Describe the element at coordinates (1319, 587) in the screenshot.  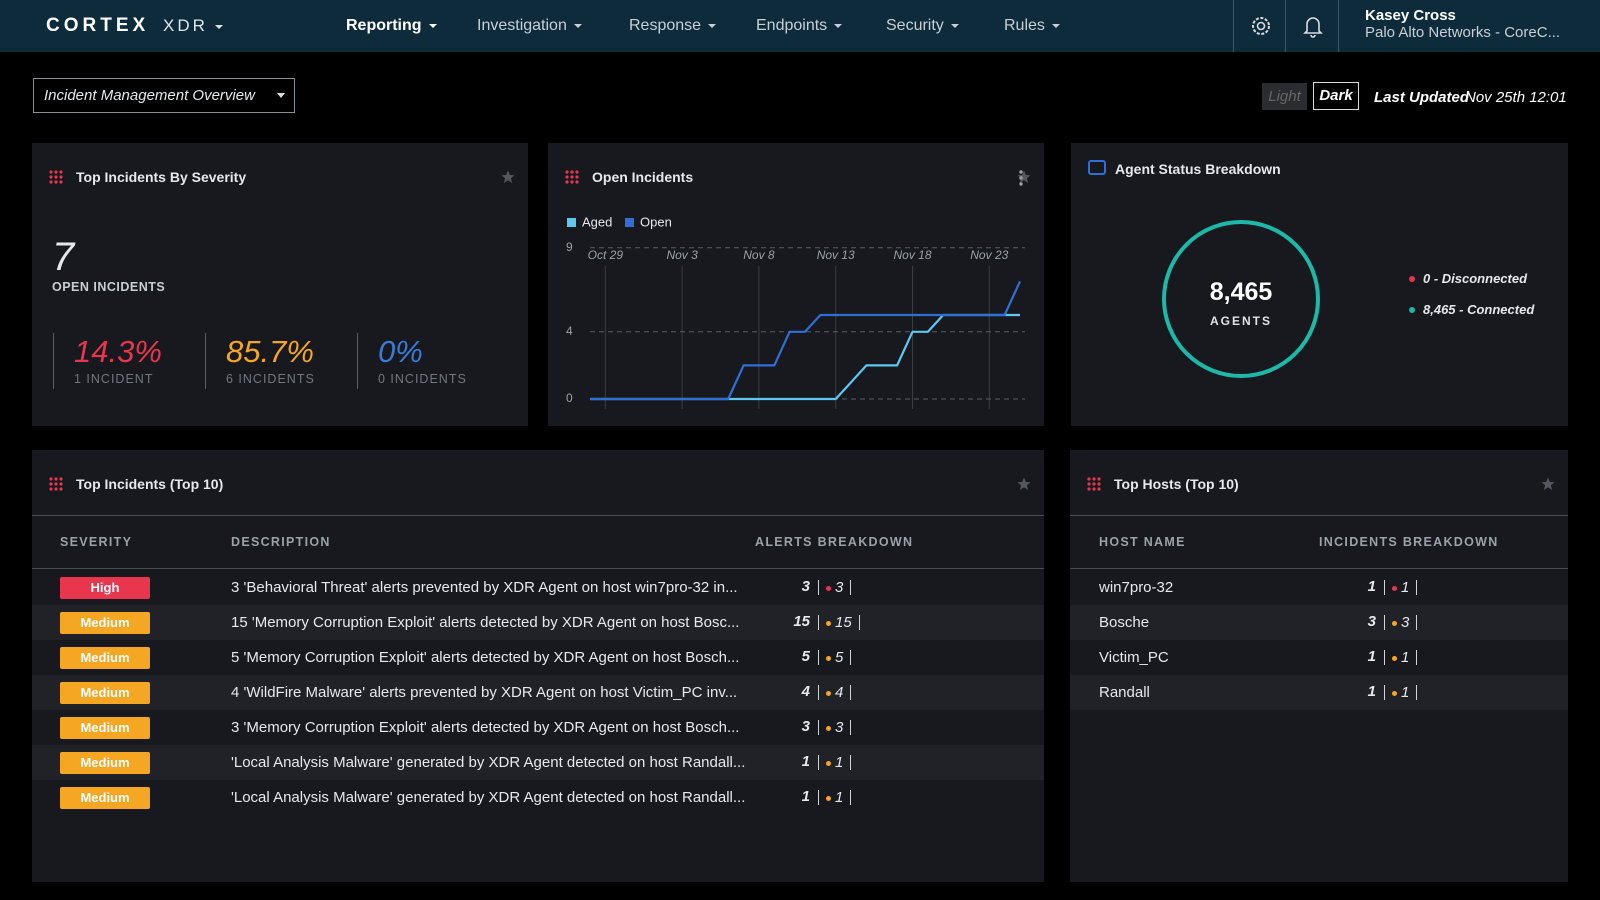
I see `table-row: win7pro-3211` at that location.